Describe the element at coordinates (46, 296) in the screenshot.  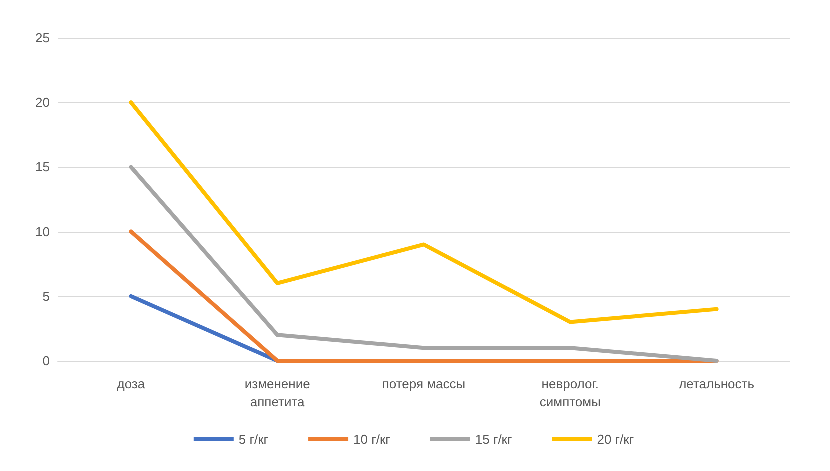
I see `y-tick-label: 5` at that location.